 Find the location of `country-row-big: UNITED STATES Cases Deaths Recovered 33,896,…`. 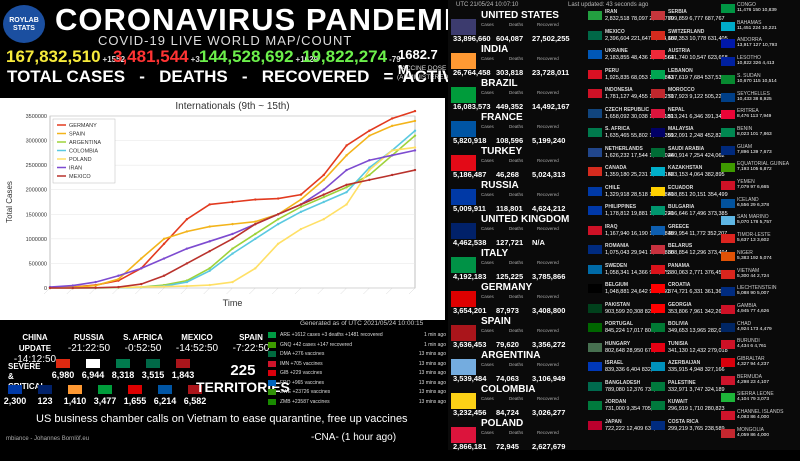

country-row-big: UNITED STATES Cases Deaths Recovered 33,896,… is located at coordinates (517, 30).